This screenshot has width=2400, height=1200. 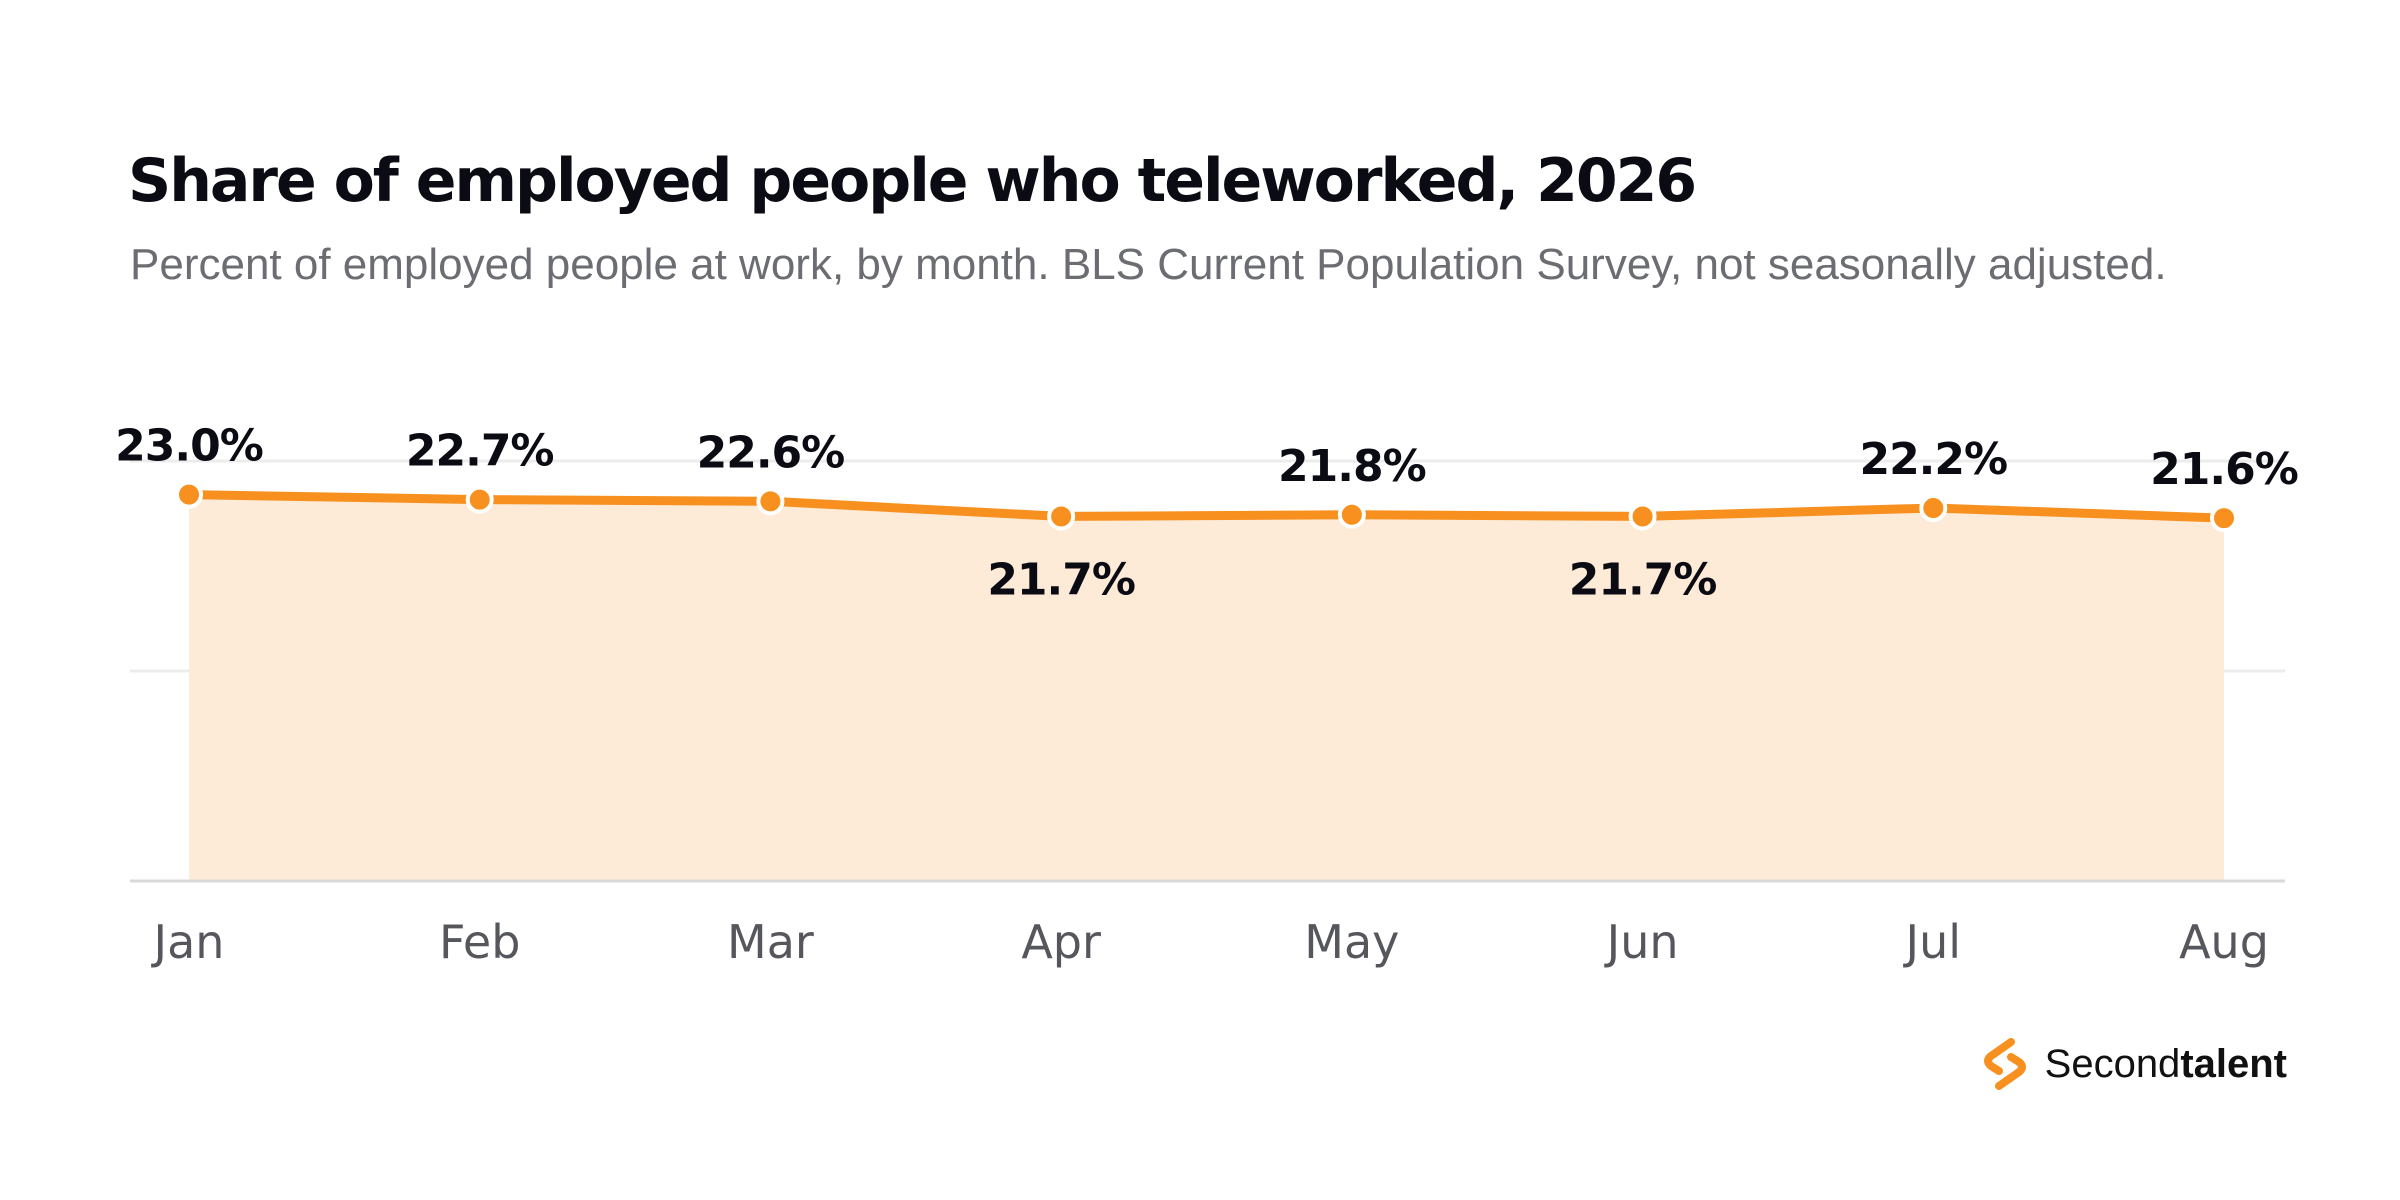 What do you see at coordinates (1061, 942) in the screenshot?
I see `x-tick-label-apr: Apr` at bounding box center [1061, 942].